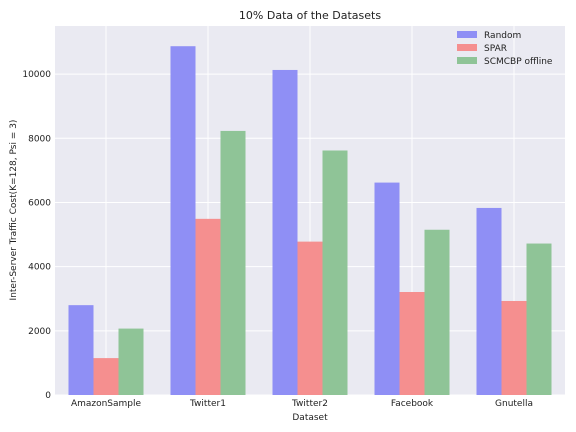 The width and height of the screenshot is (576, 432). I want to click on y-axis: 0 2000 4000 6000 8000 10000, so click(36, 235).